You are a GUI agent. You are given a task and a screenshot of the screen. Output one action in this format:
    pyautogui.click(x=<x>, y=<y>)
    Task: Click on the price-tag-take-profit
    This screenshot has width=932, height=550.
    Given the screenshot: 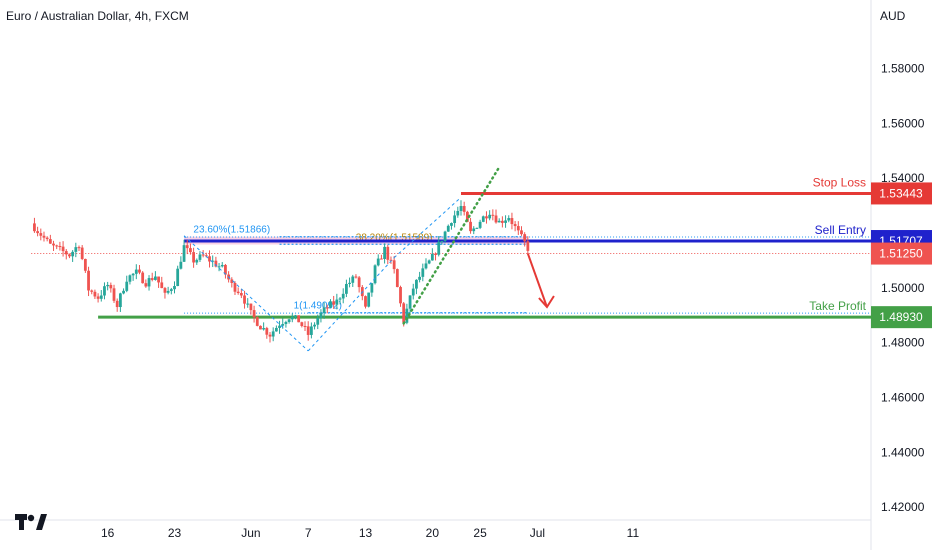 What is the action you would take?
    pyautogui.click(x=901, y=317)
    